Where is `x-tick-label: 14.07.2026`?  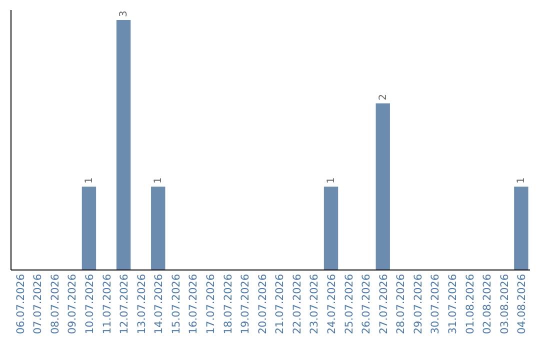
x-tick-label: 14.07.2026 is located at coordinates (159, 304).